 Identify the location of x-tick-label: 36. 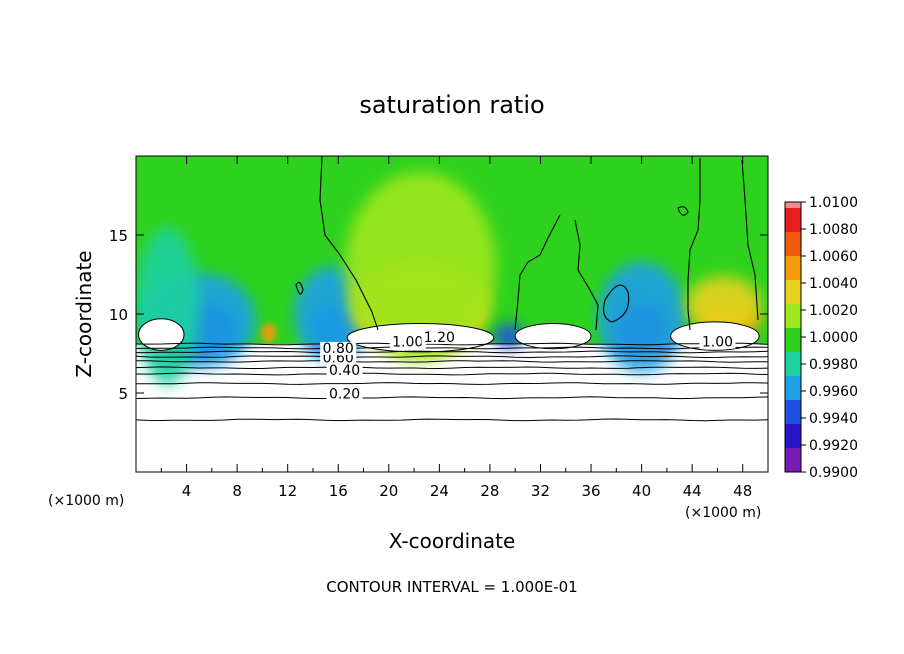
(590, 491).